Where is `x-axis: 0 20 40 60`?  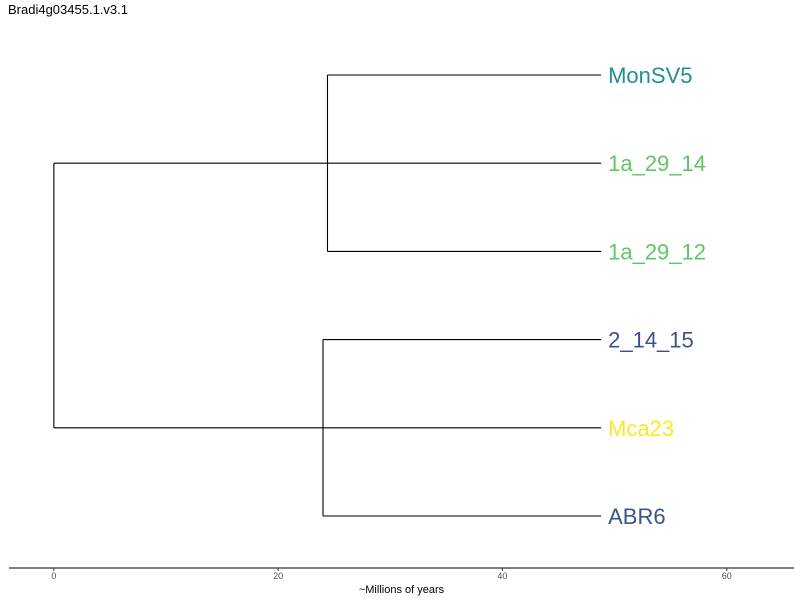 x-axis: 0 20 40 60 is located at coordinates (401, 574).